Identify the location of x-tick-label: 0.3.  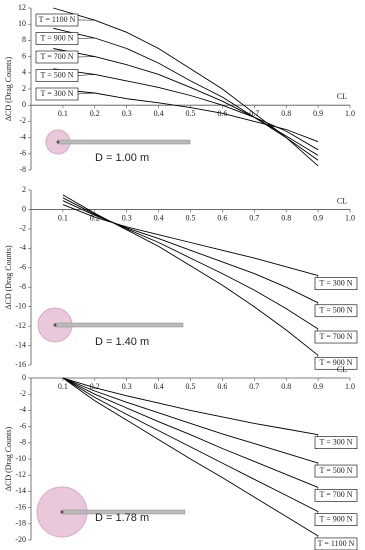
(127, 113).